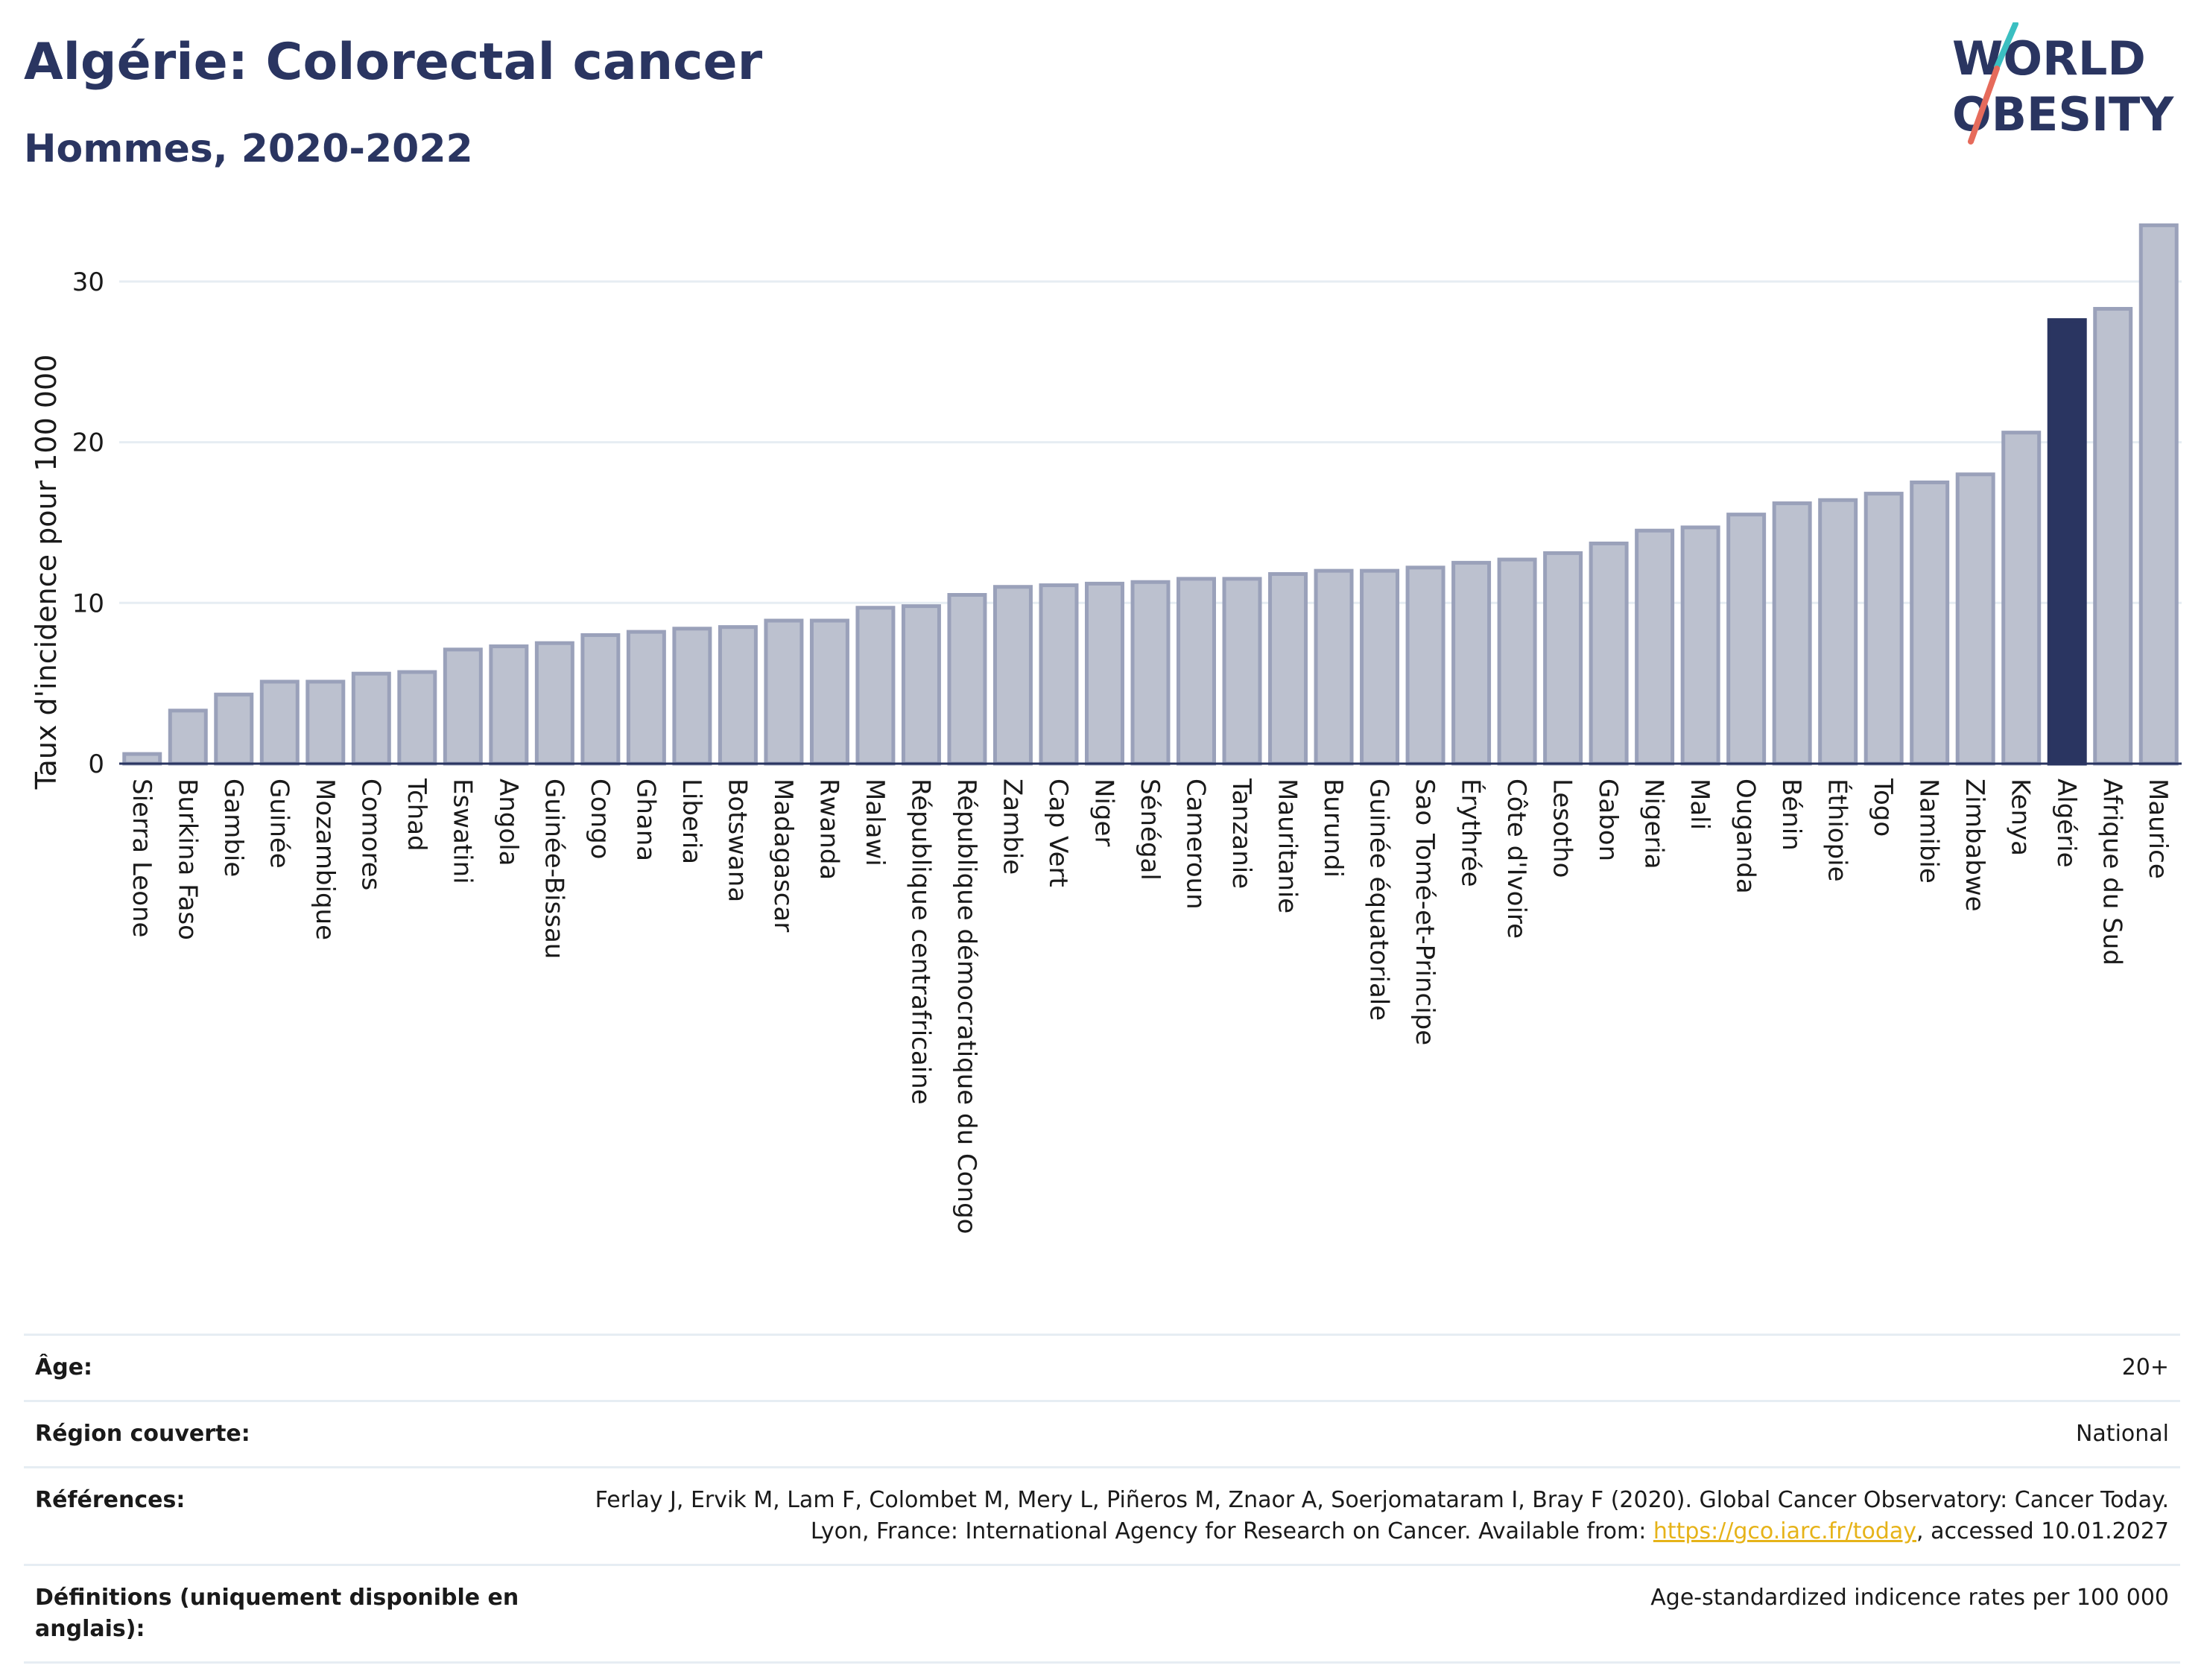 This screenshot has height=1680, width=2204. Describe the element at coordinates (1562, 828) in the screenshot. I see `x-tick-label: Lesotho` at that location.